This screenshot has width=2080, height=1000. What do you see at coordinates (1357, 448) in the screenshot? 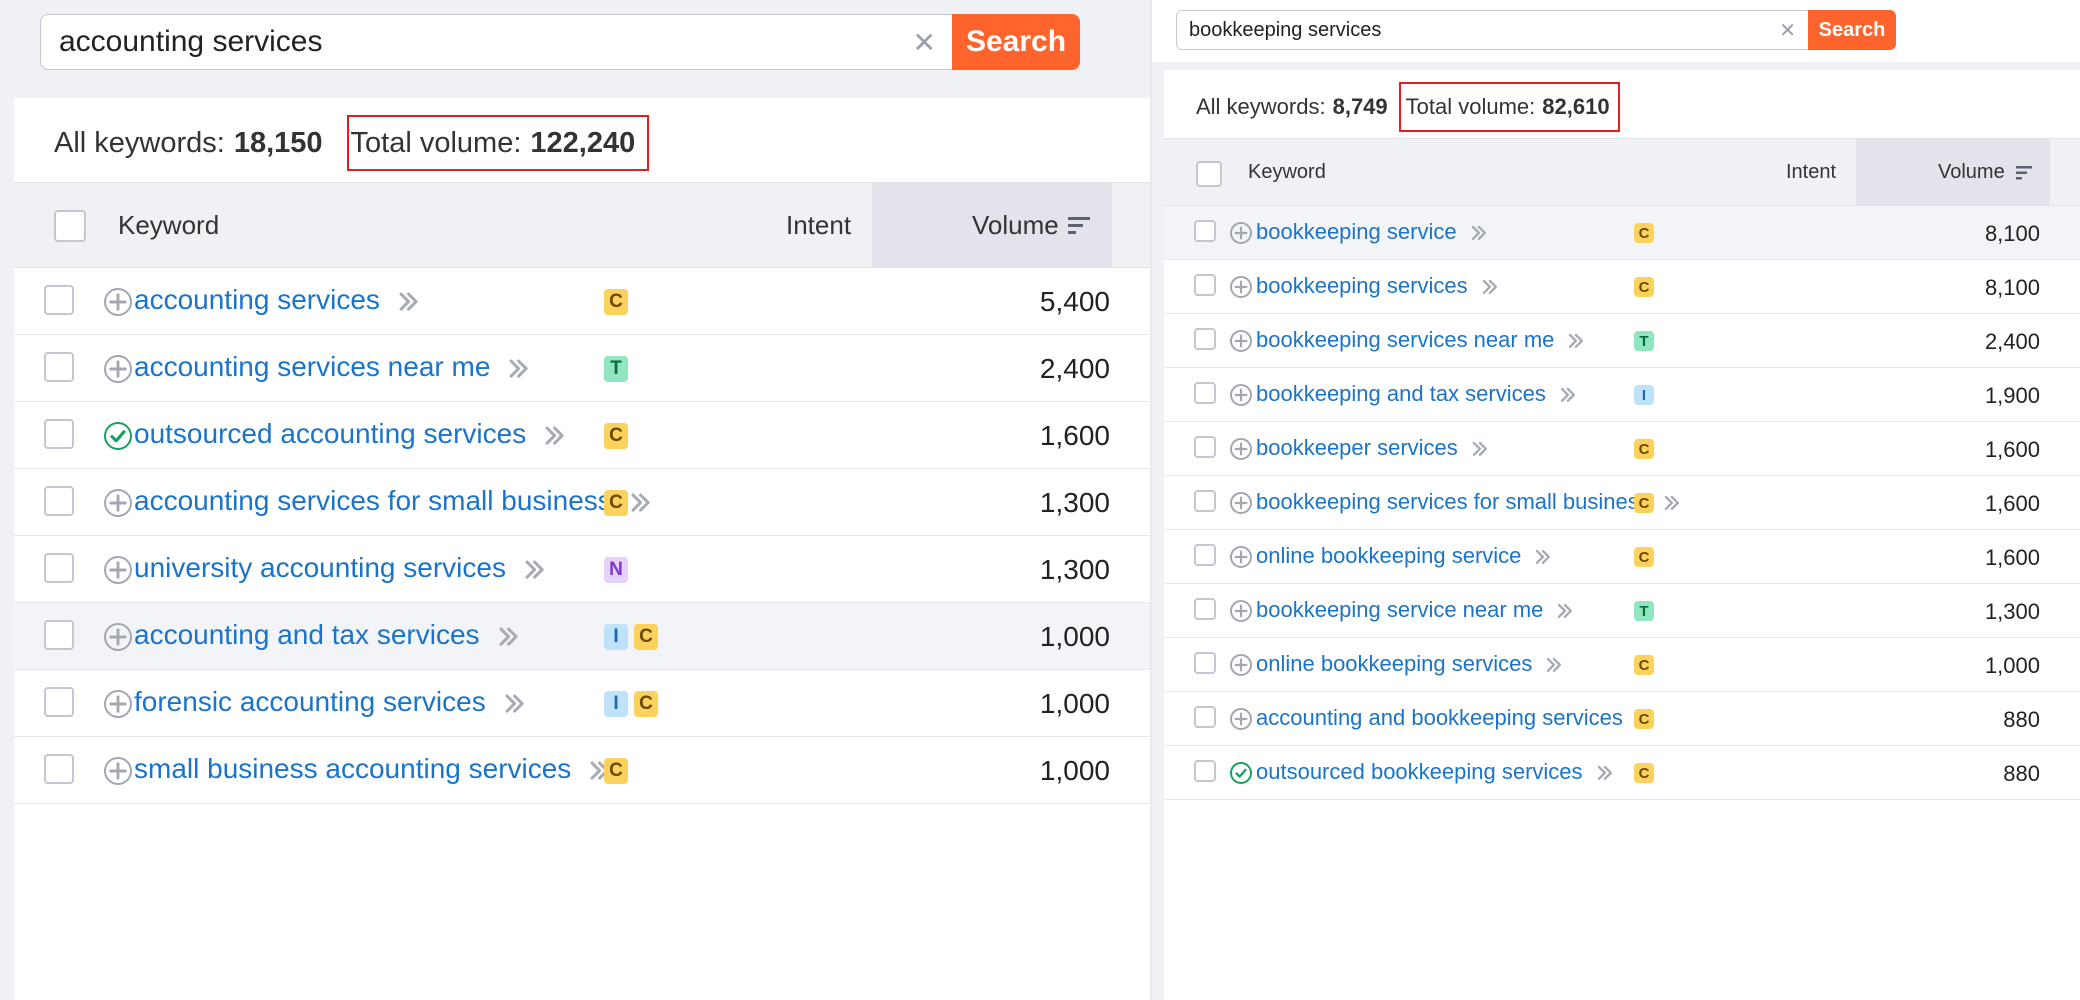
I see `keyword-link: bookkeeper services` at bounding box center [1357, 448].